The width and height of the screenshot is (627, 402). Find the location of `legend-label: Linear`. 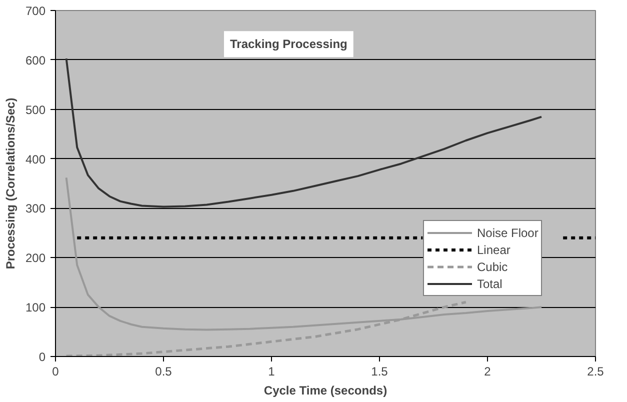

legend-label: Linear is located at coordinates (493, 250).